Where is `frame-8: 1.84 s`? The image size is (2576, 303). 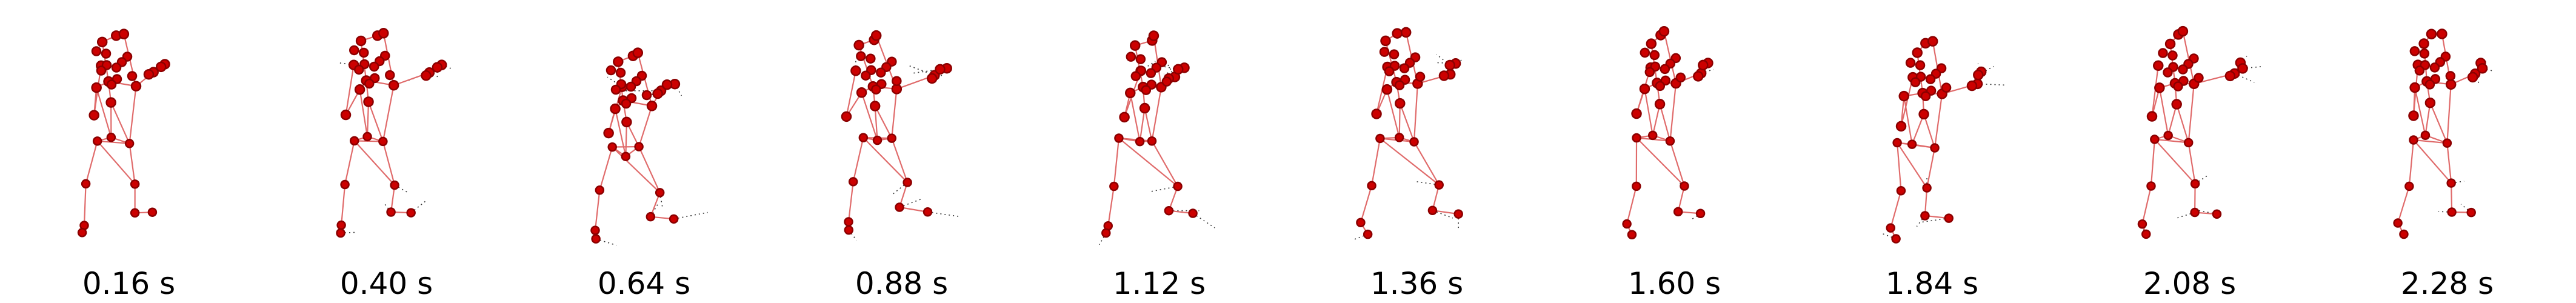
frame-8: 1.84 s is located at coordinates (1932, 163).